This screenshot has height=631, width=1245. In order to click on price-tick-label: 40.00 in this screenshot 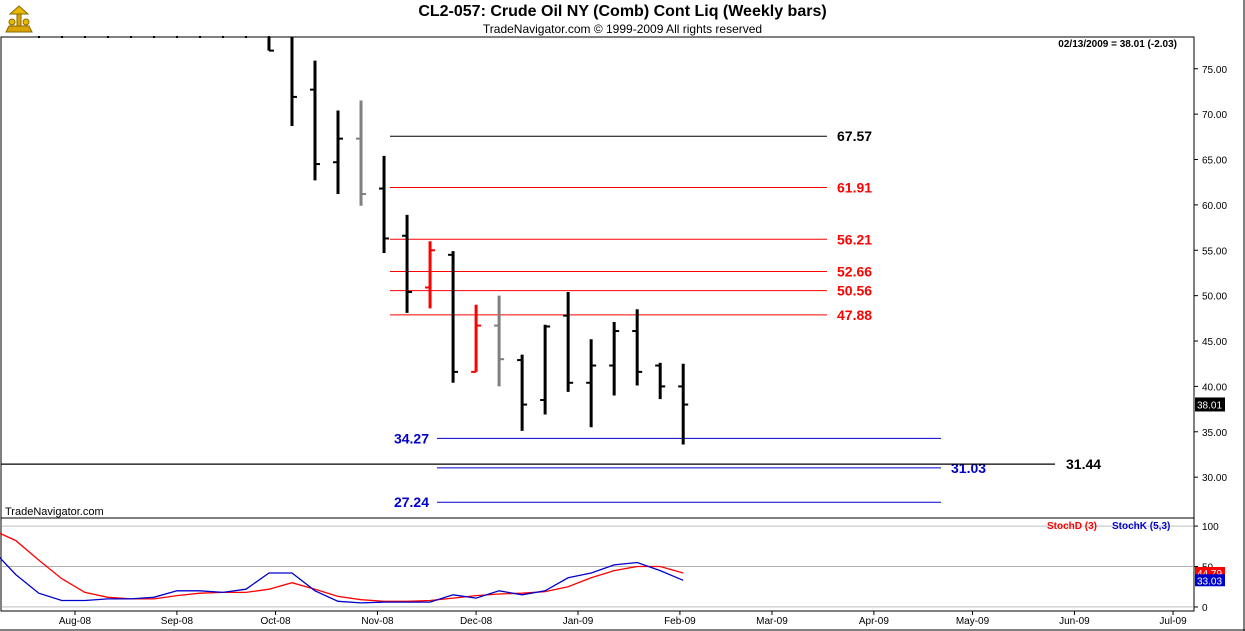, I will do `click(1214, 387)`.